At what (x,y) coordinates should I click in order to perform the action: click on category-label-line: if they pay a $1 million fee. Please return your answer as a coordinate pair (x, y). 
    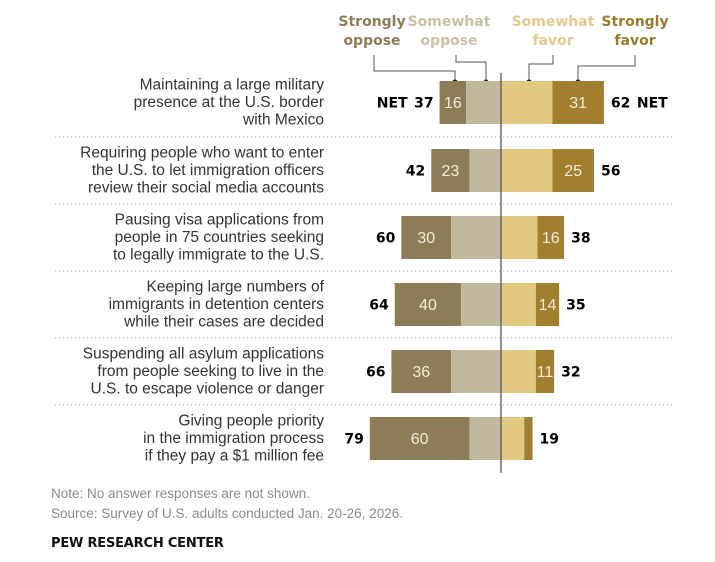
    Looking at the image, I should click on (234, 456).